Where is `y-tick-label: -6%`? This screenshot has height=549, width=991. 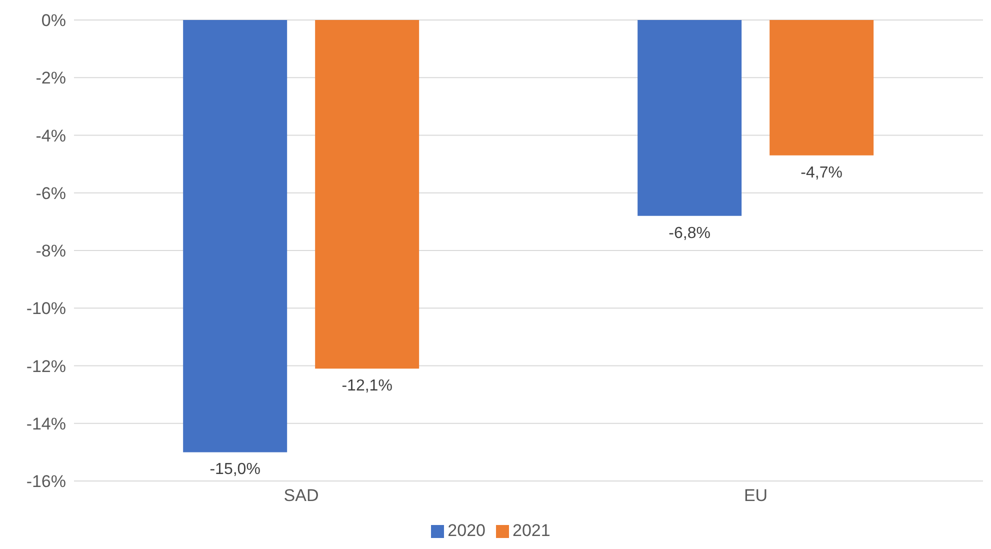
y-tick-label: -6% is located at coordinates (51, 193).